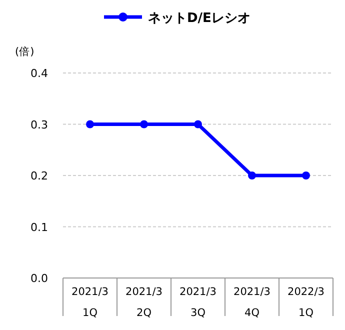 The width and height of the screenshot is (345, 330). What do you see at coordinates (39, 73) in the screenshot?
I see `y-tick-label: 0.4` at bounding box center [39, 73].